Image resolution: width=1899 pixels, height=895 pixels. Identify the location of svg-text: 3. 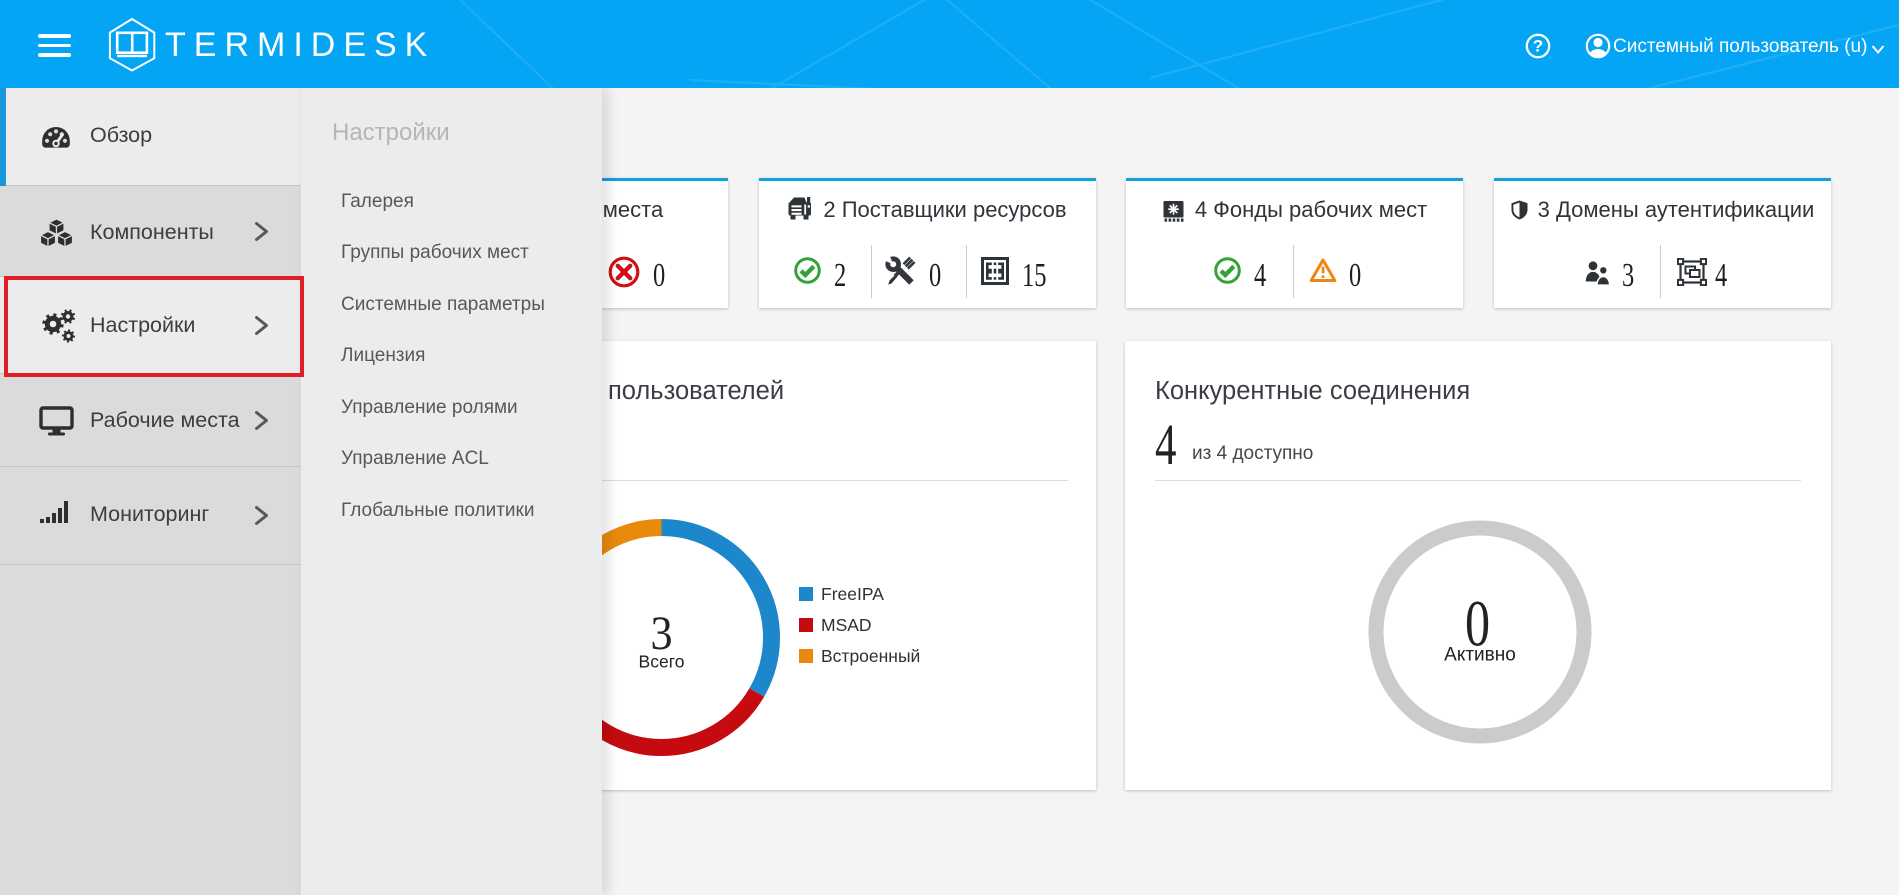
(661, 632).